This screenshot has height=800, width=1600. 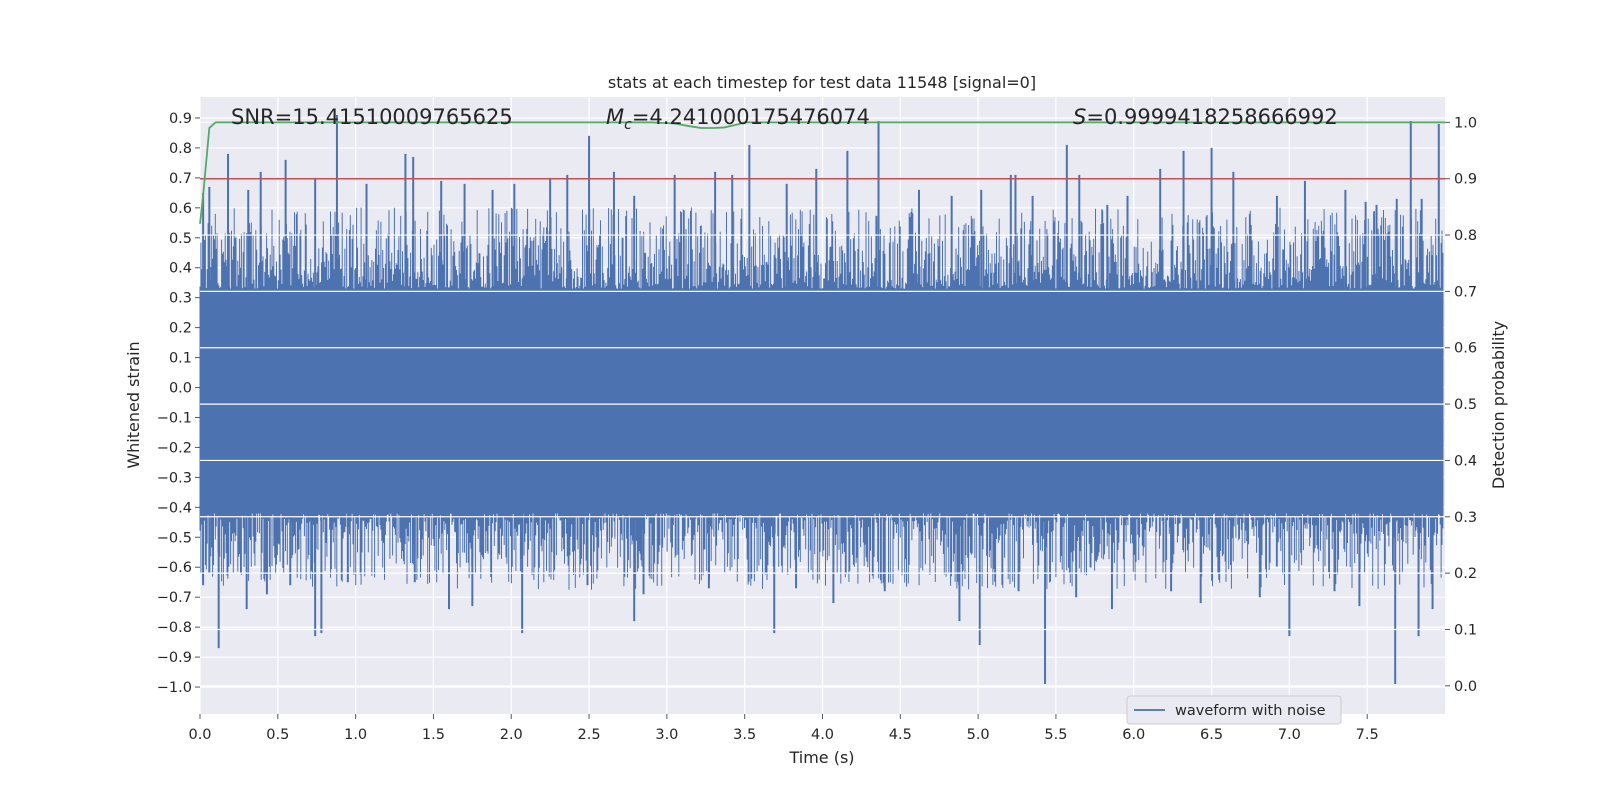 I want to click on y-tick-label: 0.0, so click(x=180, y=389).